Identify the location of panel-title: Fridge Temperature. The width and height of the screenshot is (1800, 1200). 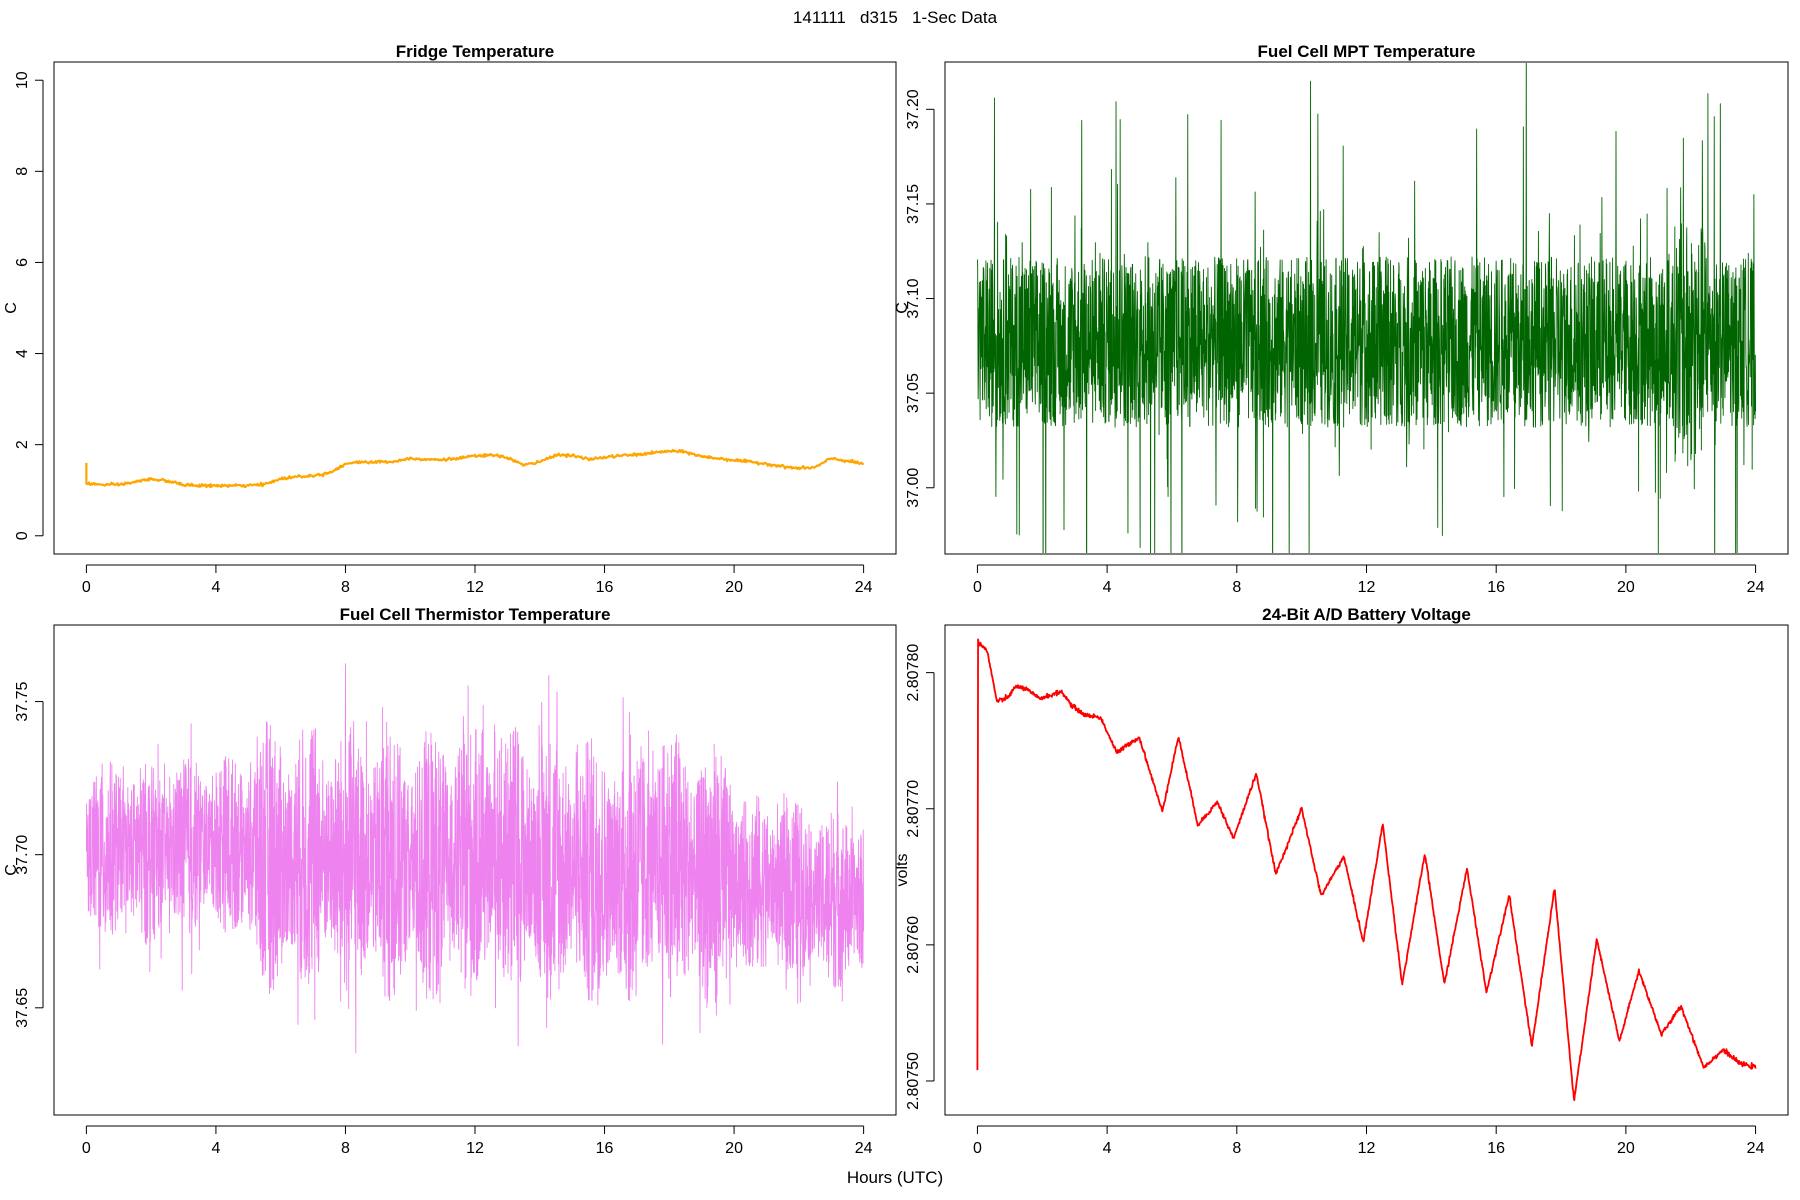
(475, 51).